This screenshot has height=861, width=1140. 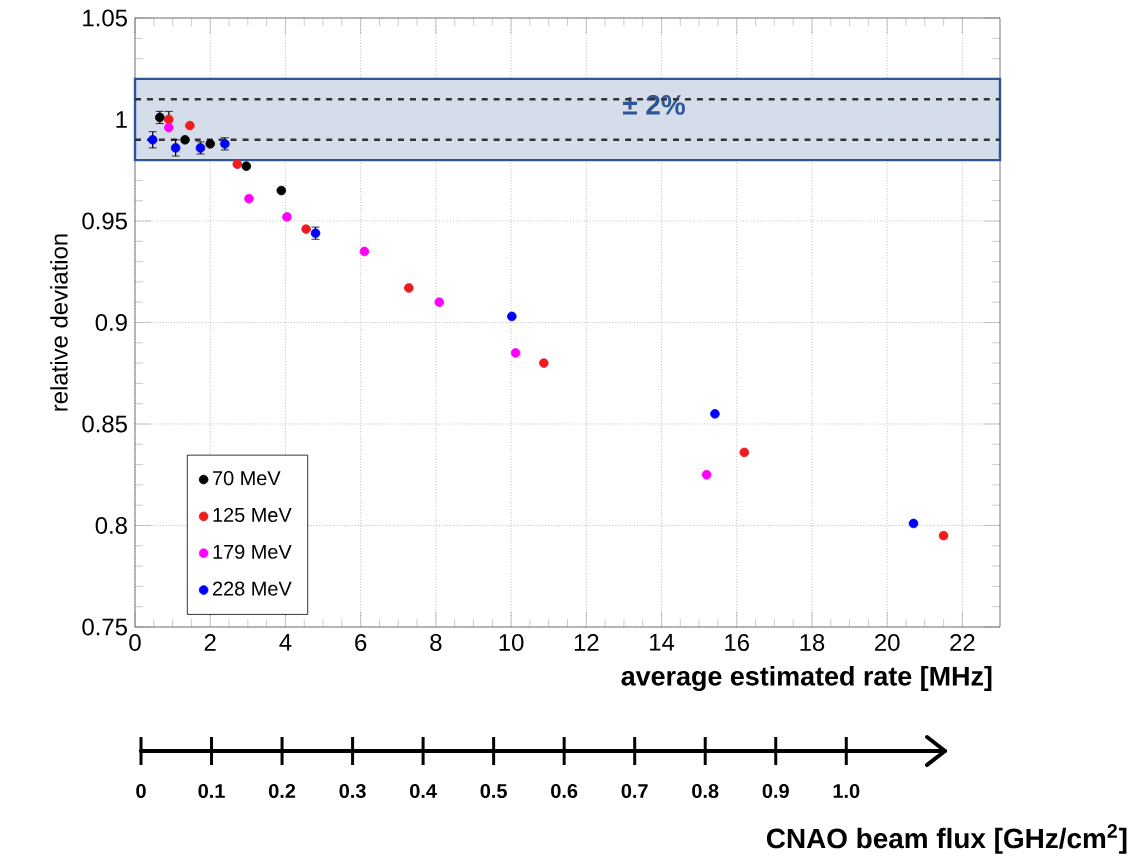 I want to click on y-tick-label: 0.8, so click(x=111, y=525).